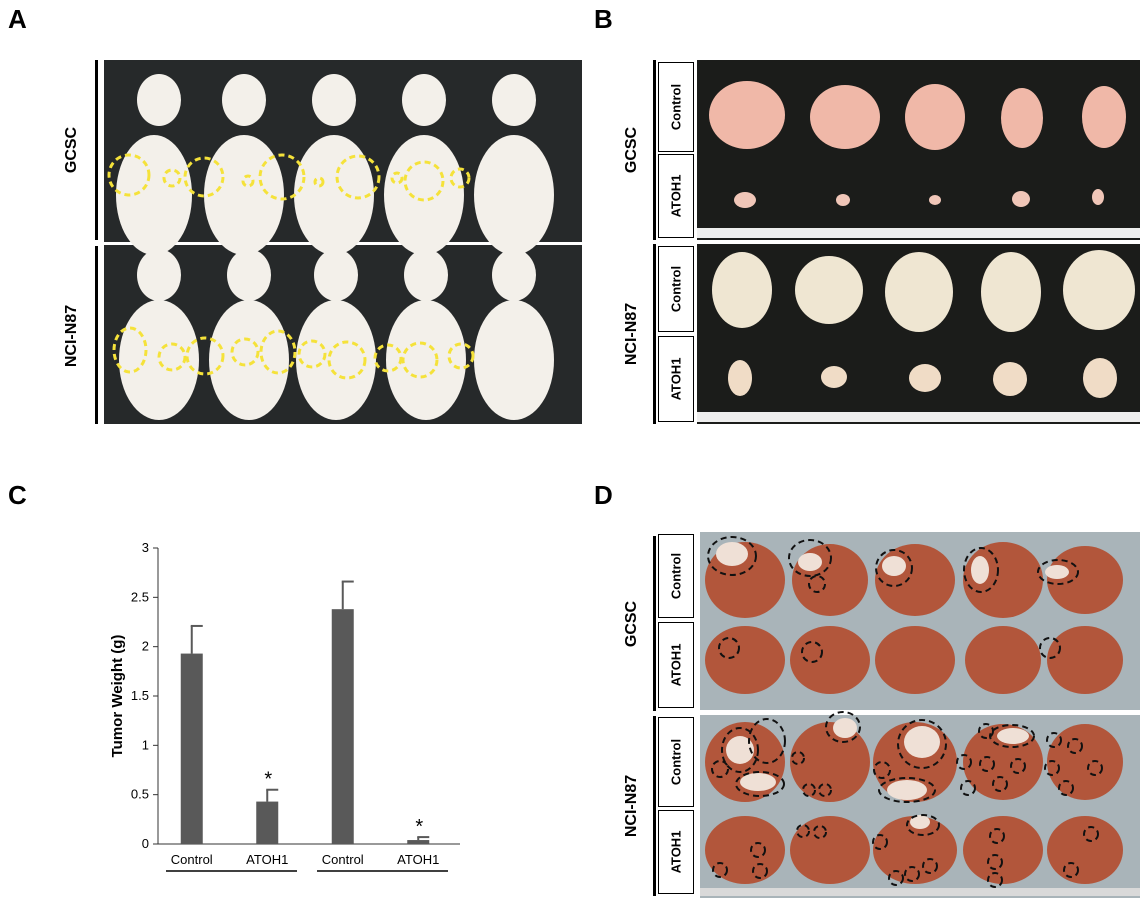 The image size is (1148, 910). I want to click on category-label: ATOH1, so click(267, 859).